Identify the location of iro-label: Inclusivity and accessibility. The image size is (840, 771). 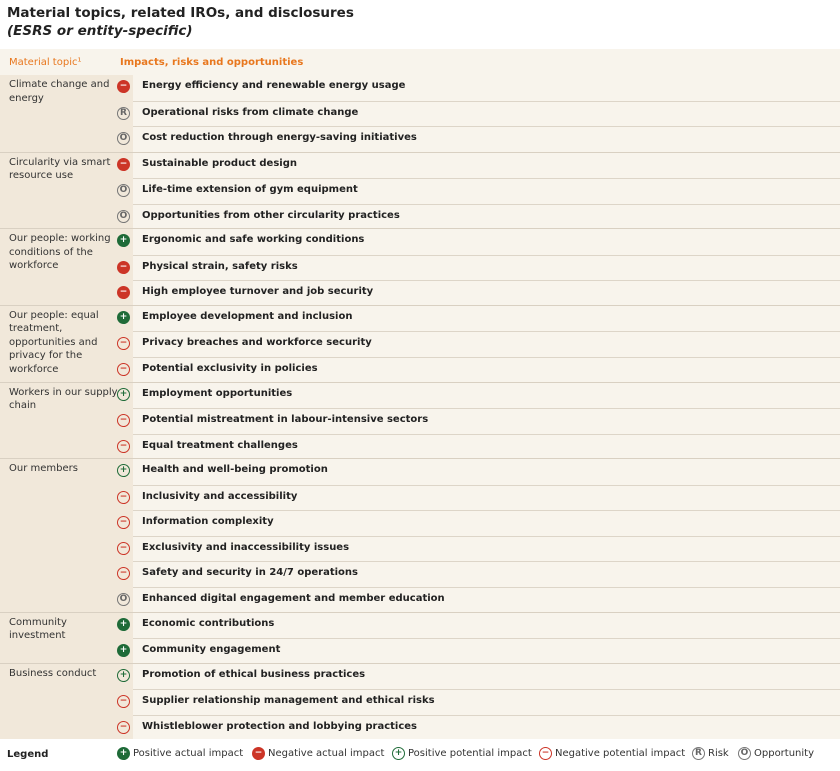
(220, 496).